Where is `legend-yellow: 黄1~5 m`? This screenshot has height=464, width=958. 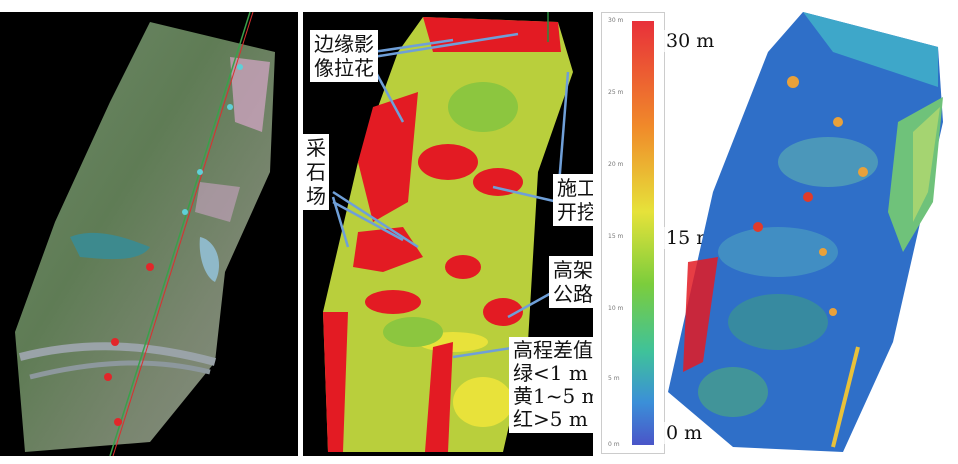 legend-yellow: 黄1~5 m is located at coordinates (553, 396).